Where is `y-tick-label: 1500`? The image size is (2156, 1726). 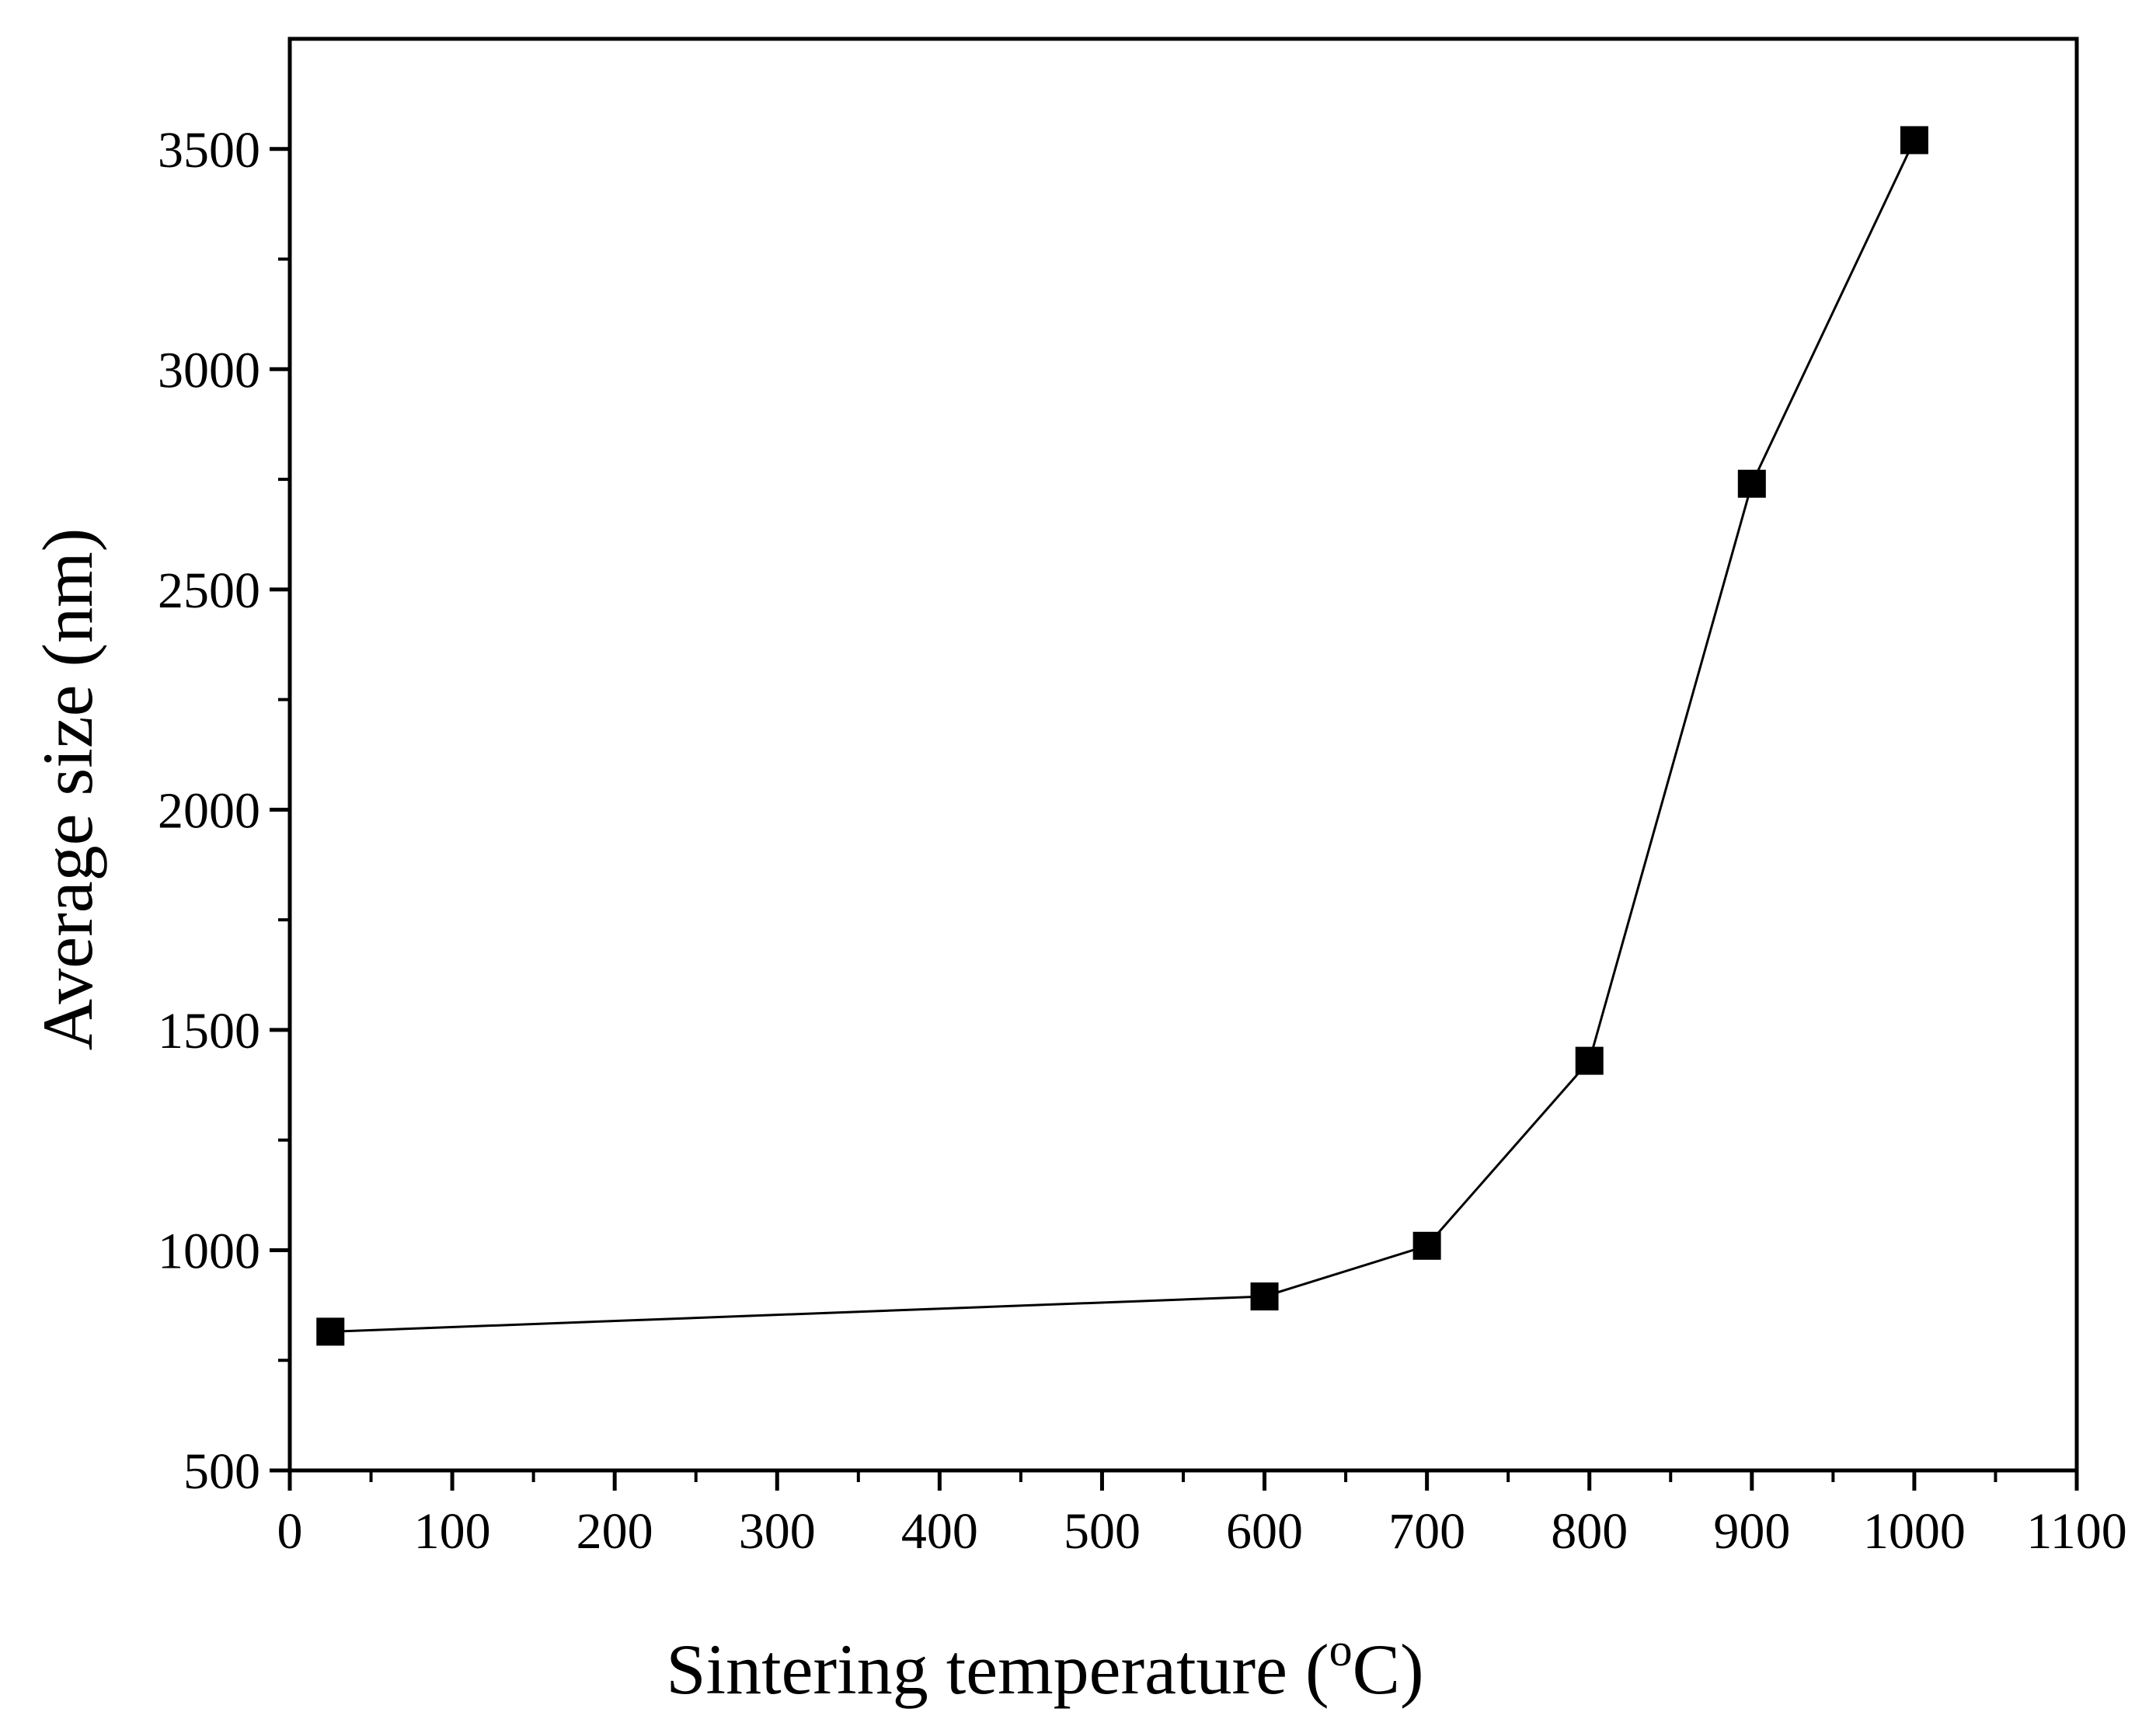 y-tick-label: 1500 is located at coordinates (209, 1031).